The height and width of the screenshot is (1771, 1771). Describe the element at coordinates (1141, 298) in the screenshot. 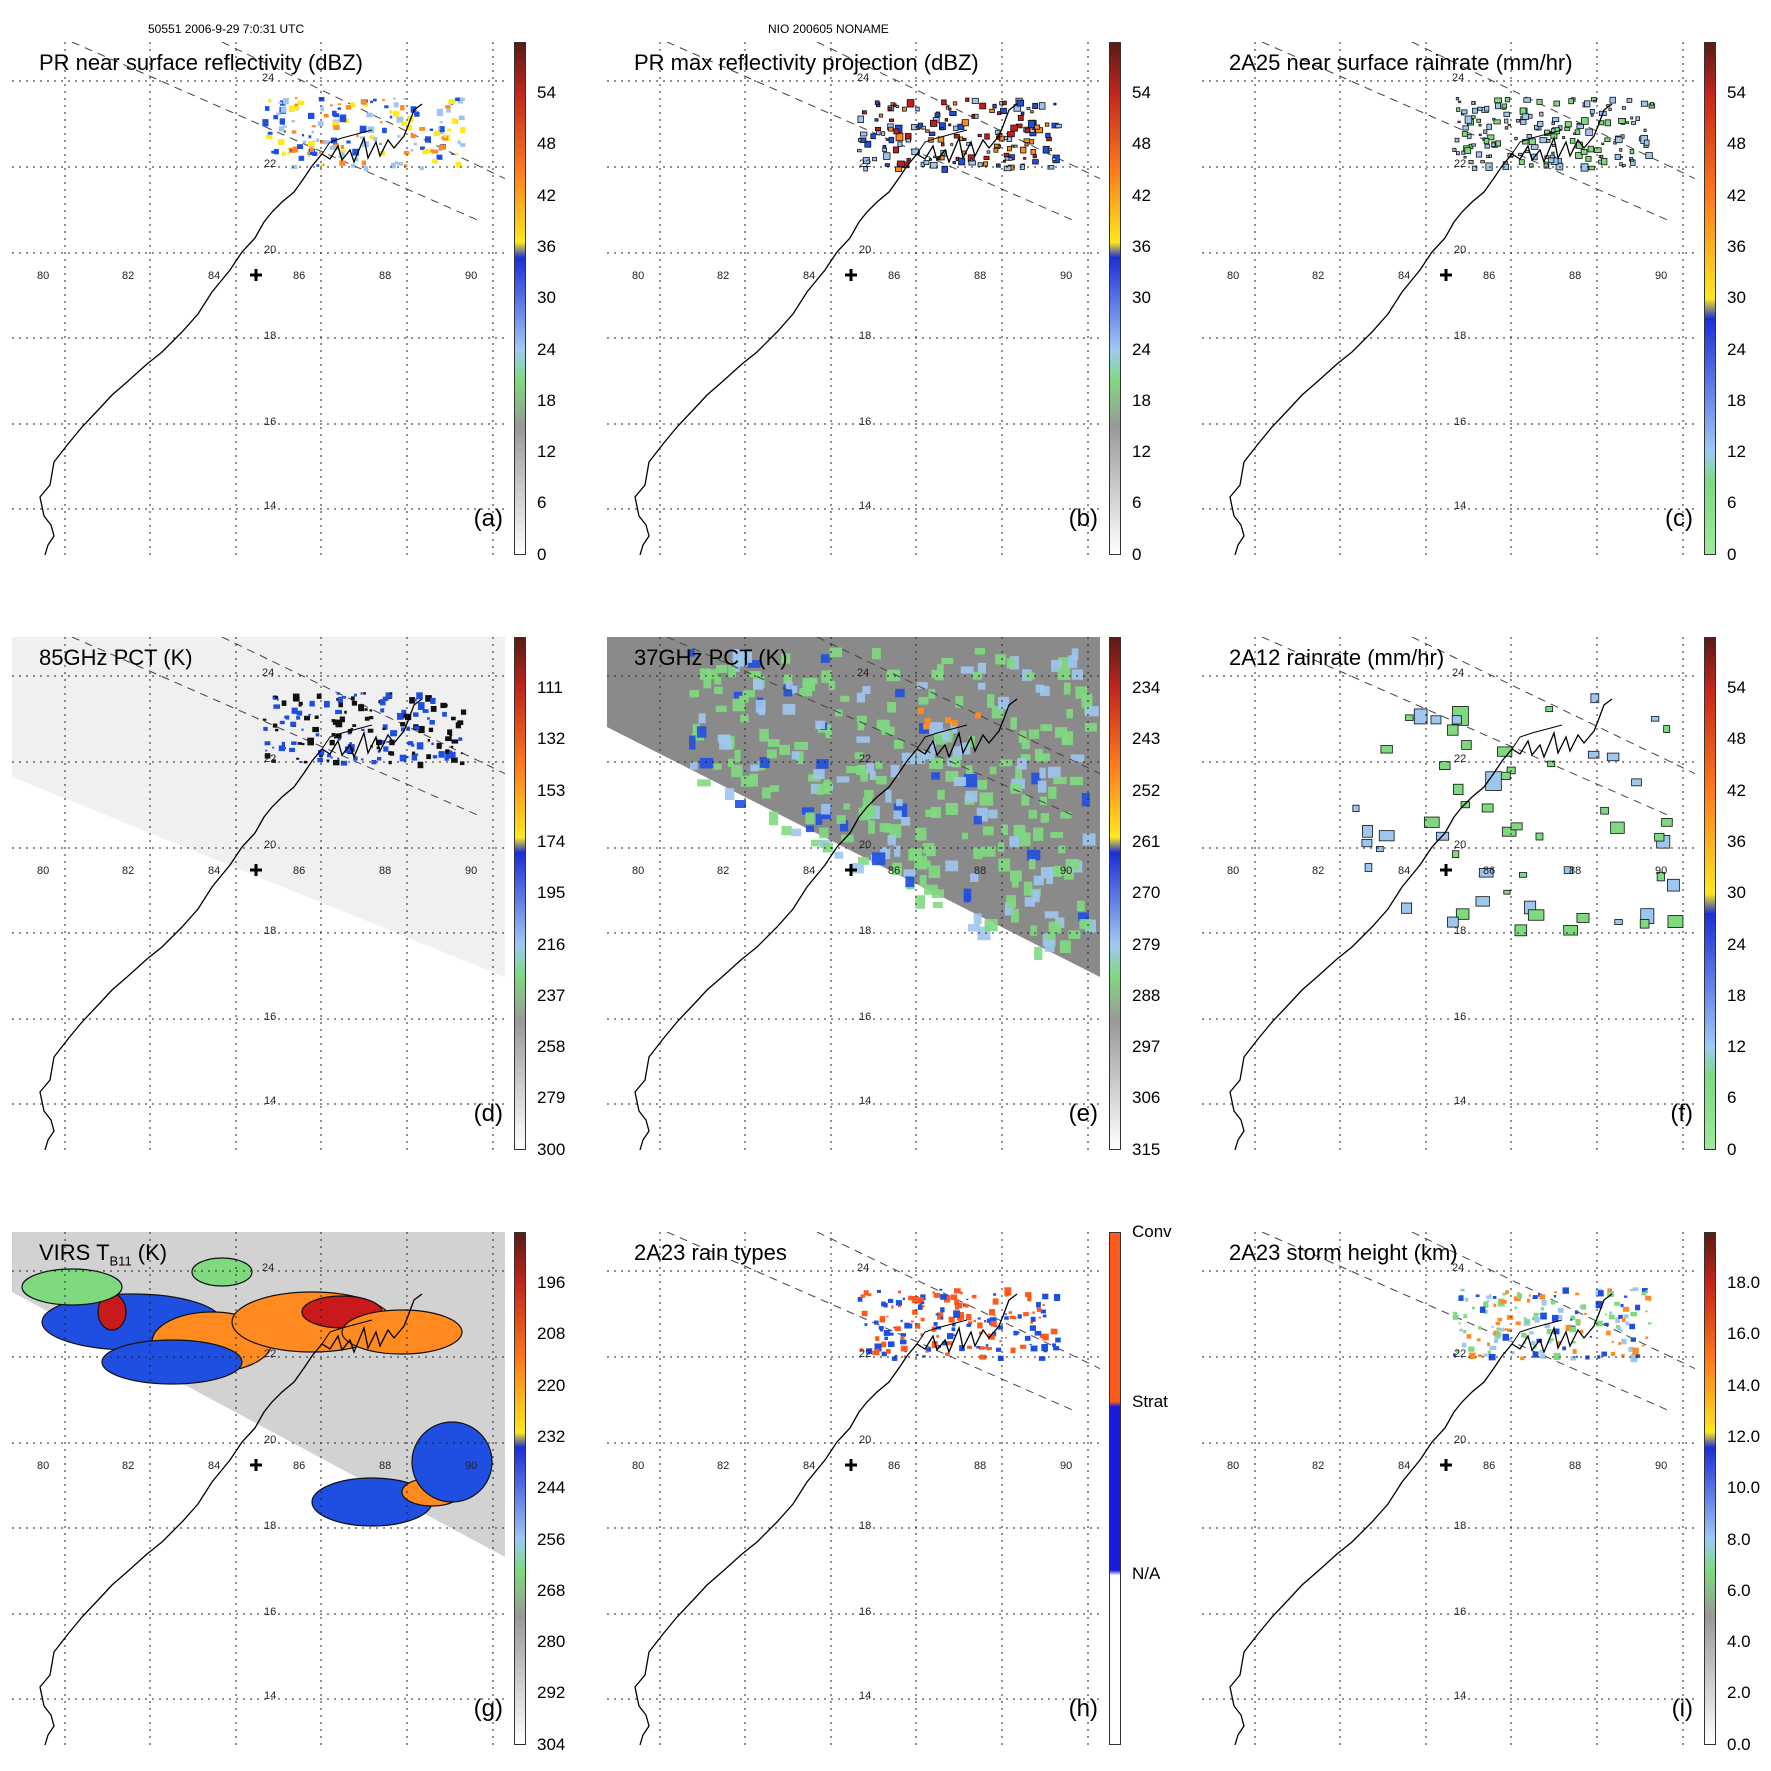

I see `colorbar-label: 30` at that location.